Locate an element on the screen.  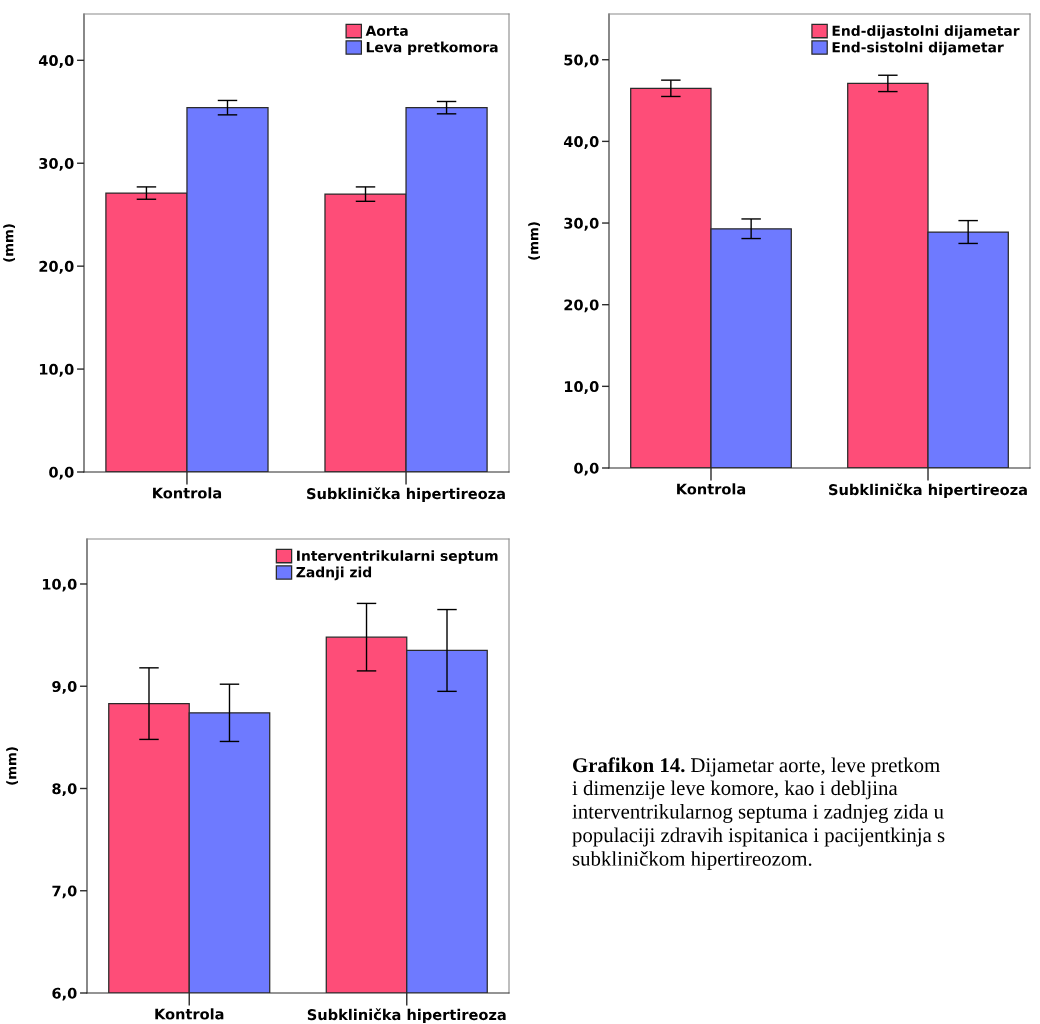
y-tick-label: 50,0 is located at coordinates (581, 61).